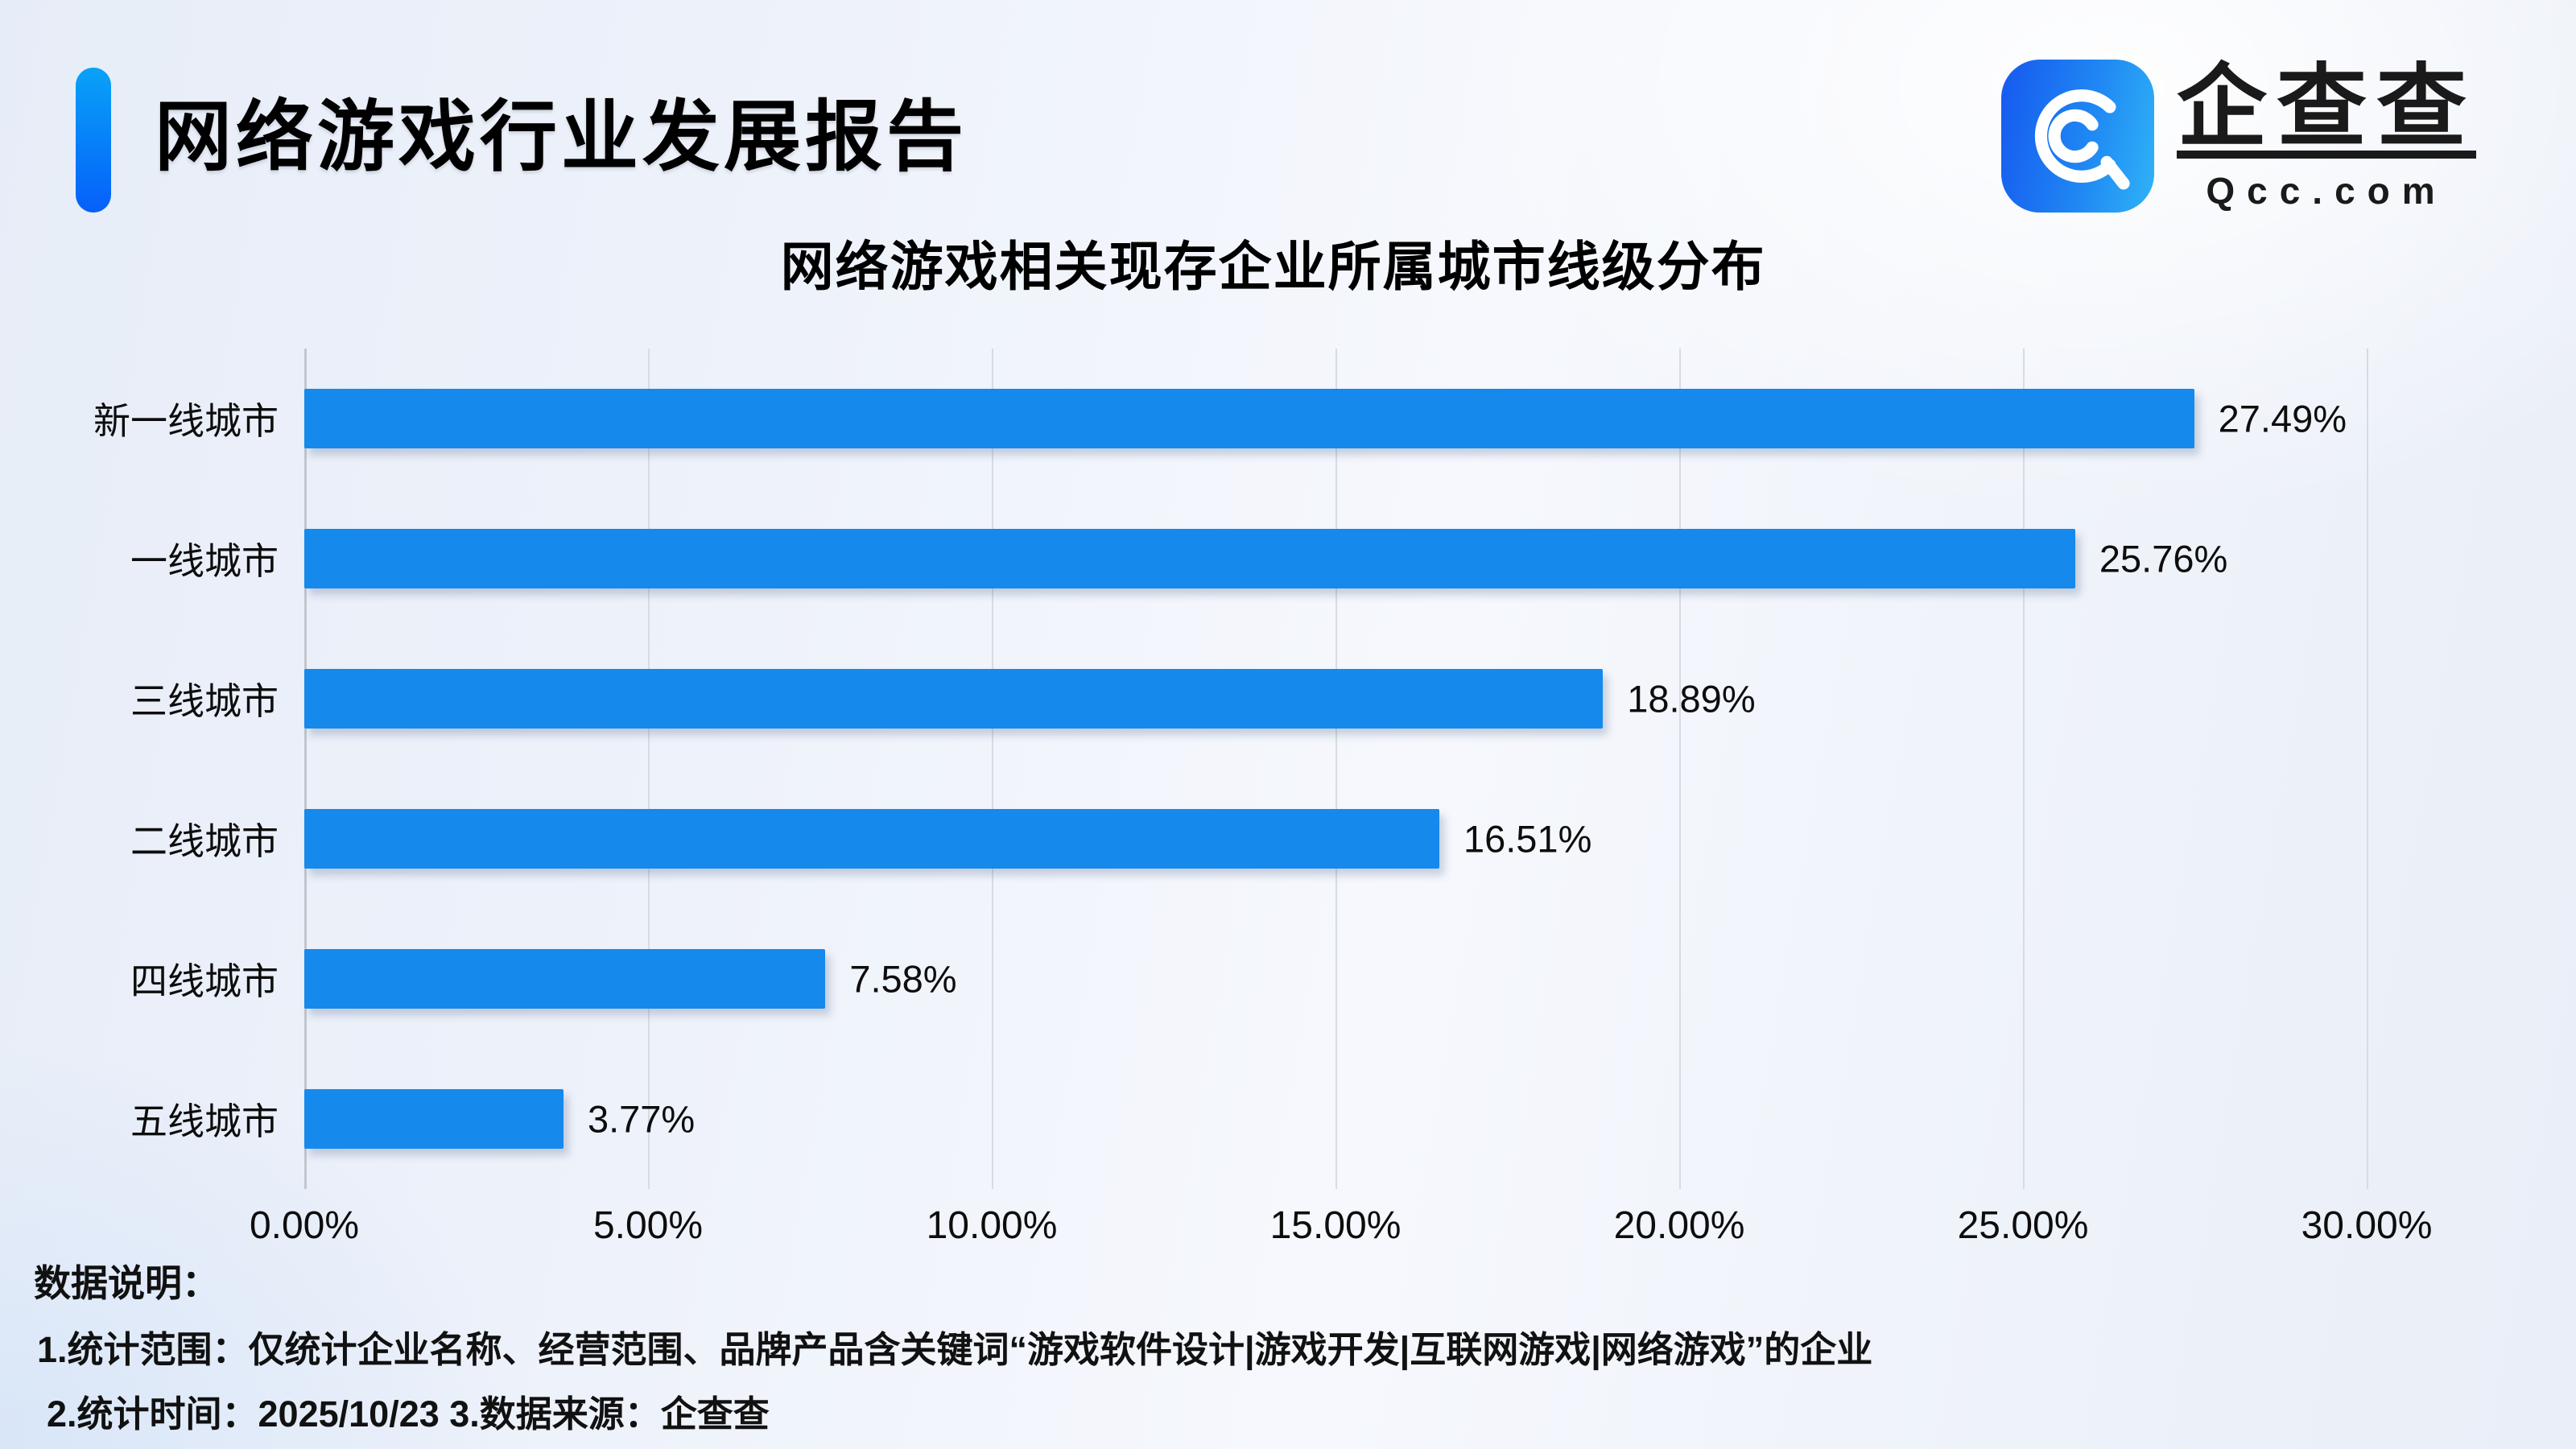 The height and width of the screenshot is (1449, 2576). I want to click on category-label: 新一线城市, so click(186, 421).